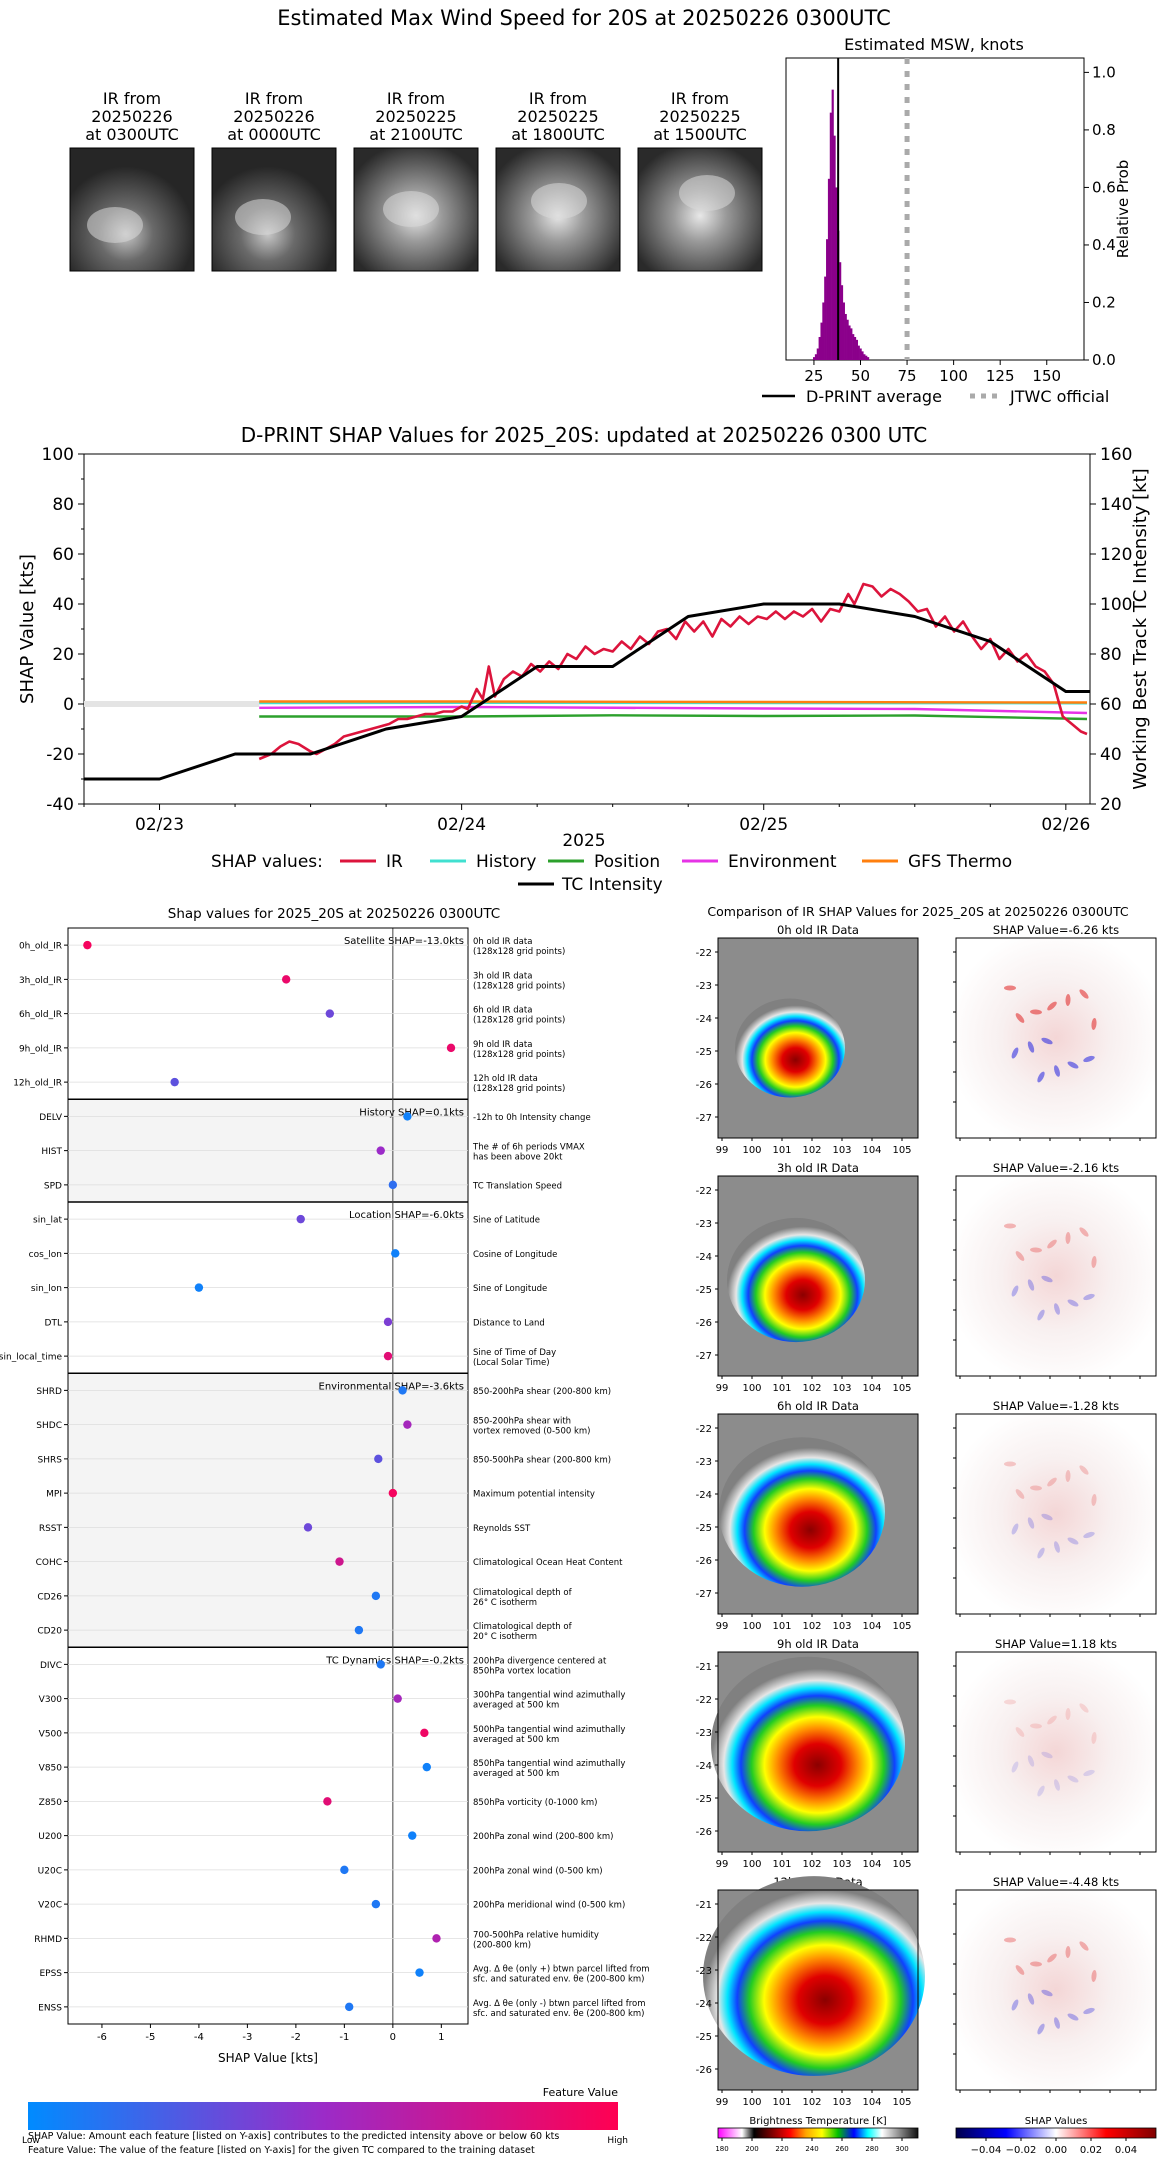 Image resolution: width=1168 pixels, height=2158 pixels. Describe the element at coordinates (51, 1700) in the screenshot. I see `fs-feature-name: V300` at that location.